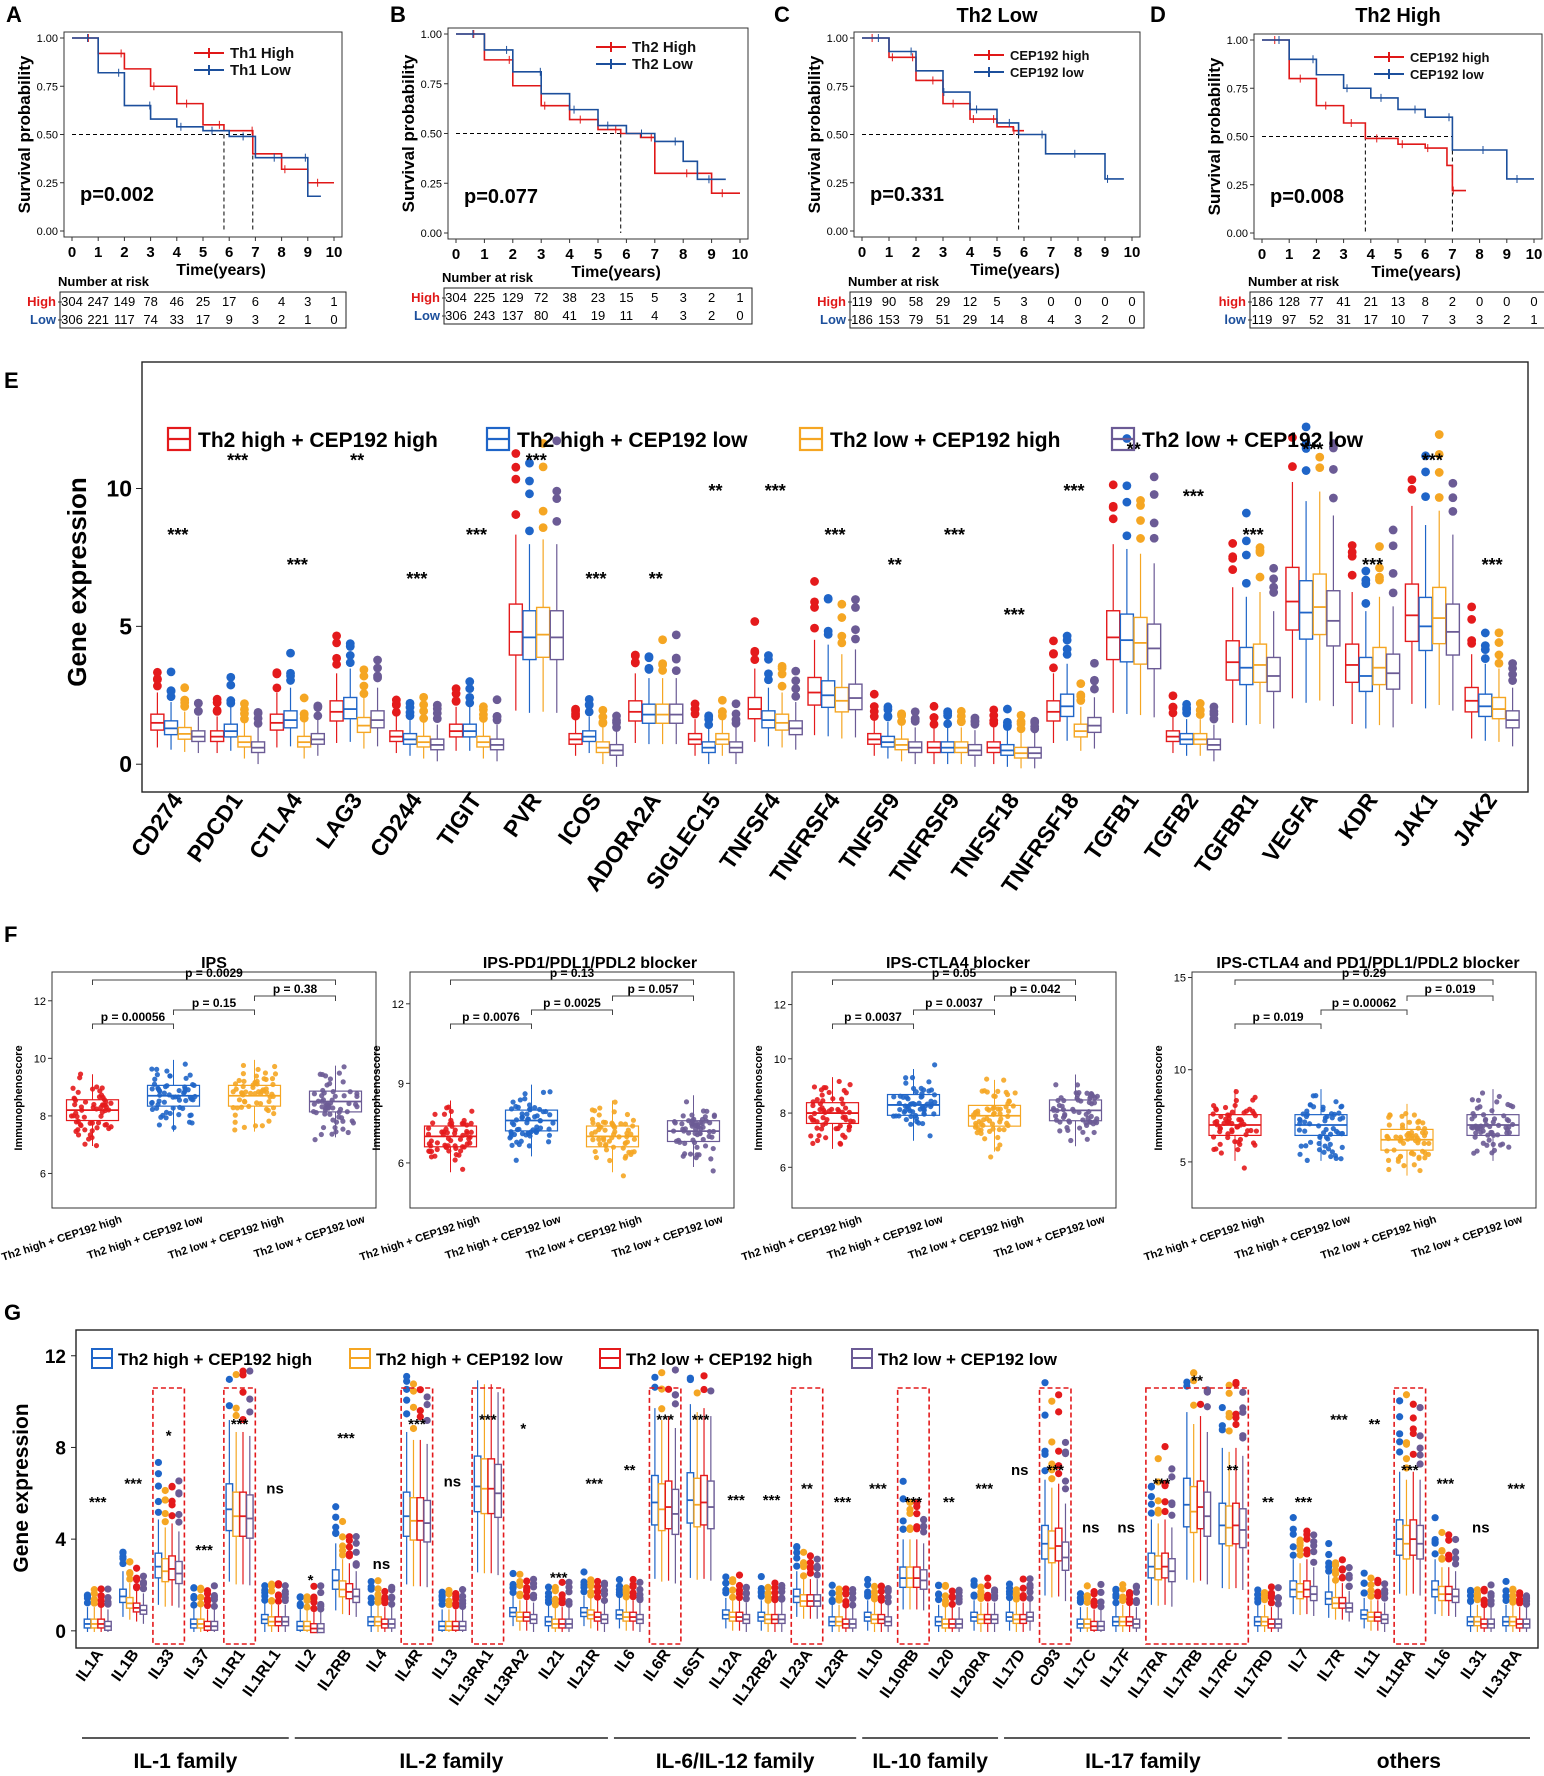  What do you see at coordinates (150, 319) in the screenshot?
I see `risk-value: 74` at bounding box center [150, 319].